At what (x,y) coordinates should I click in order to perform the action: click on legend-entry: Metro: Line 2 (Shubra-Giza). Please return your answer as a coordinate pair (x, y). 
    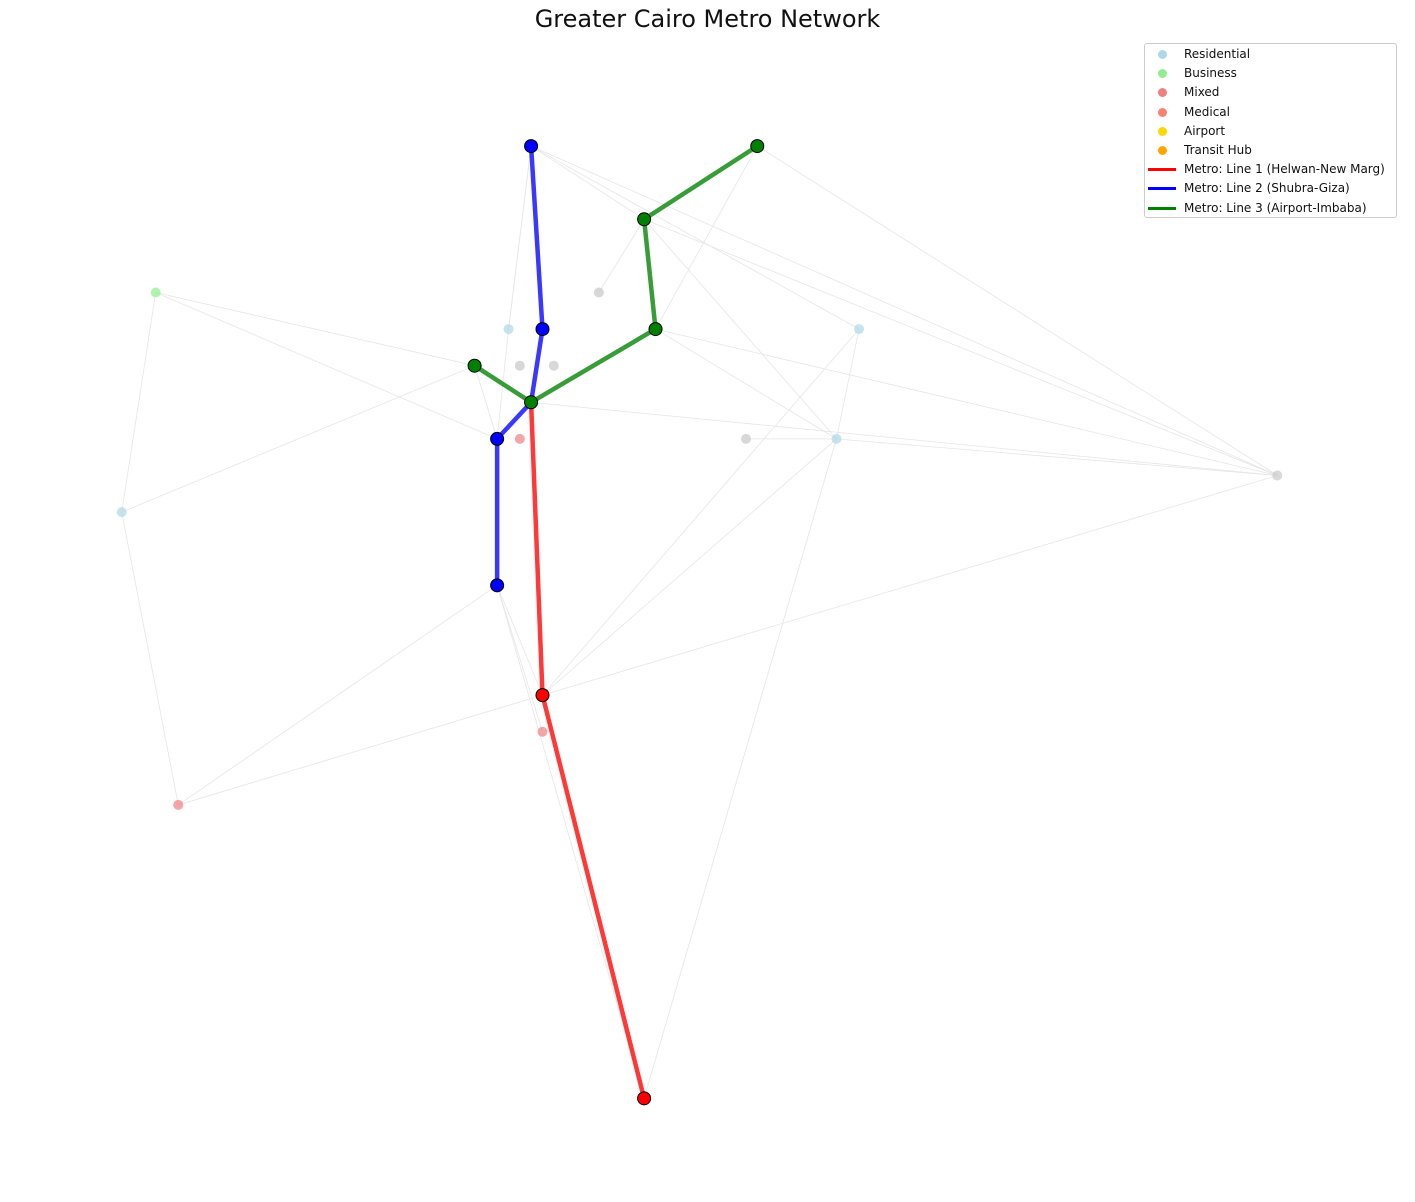
    Looking at the image, I should click on (1270, 189).